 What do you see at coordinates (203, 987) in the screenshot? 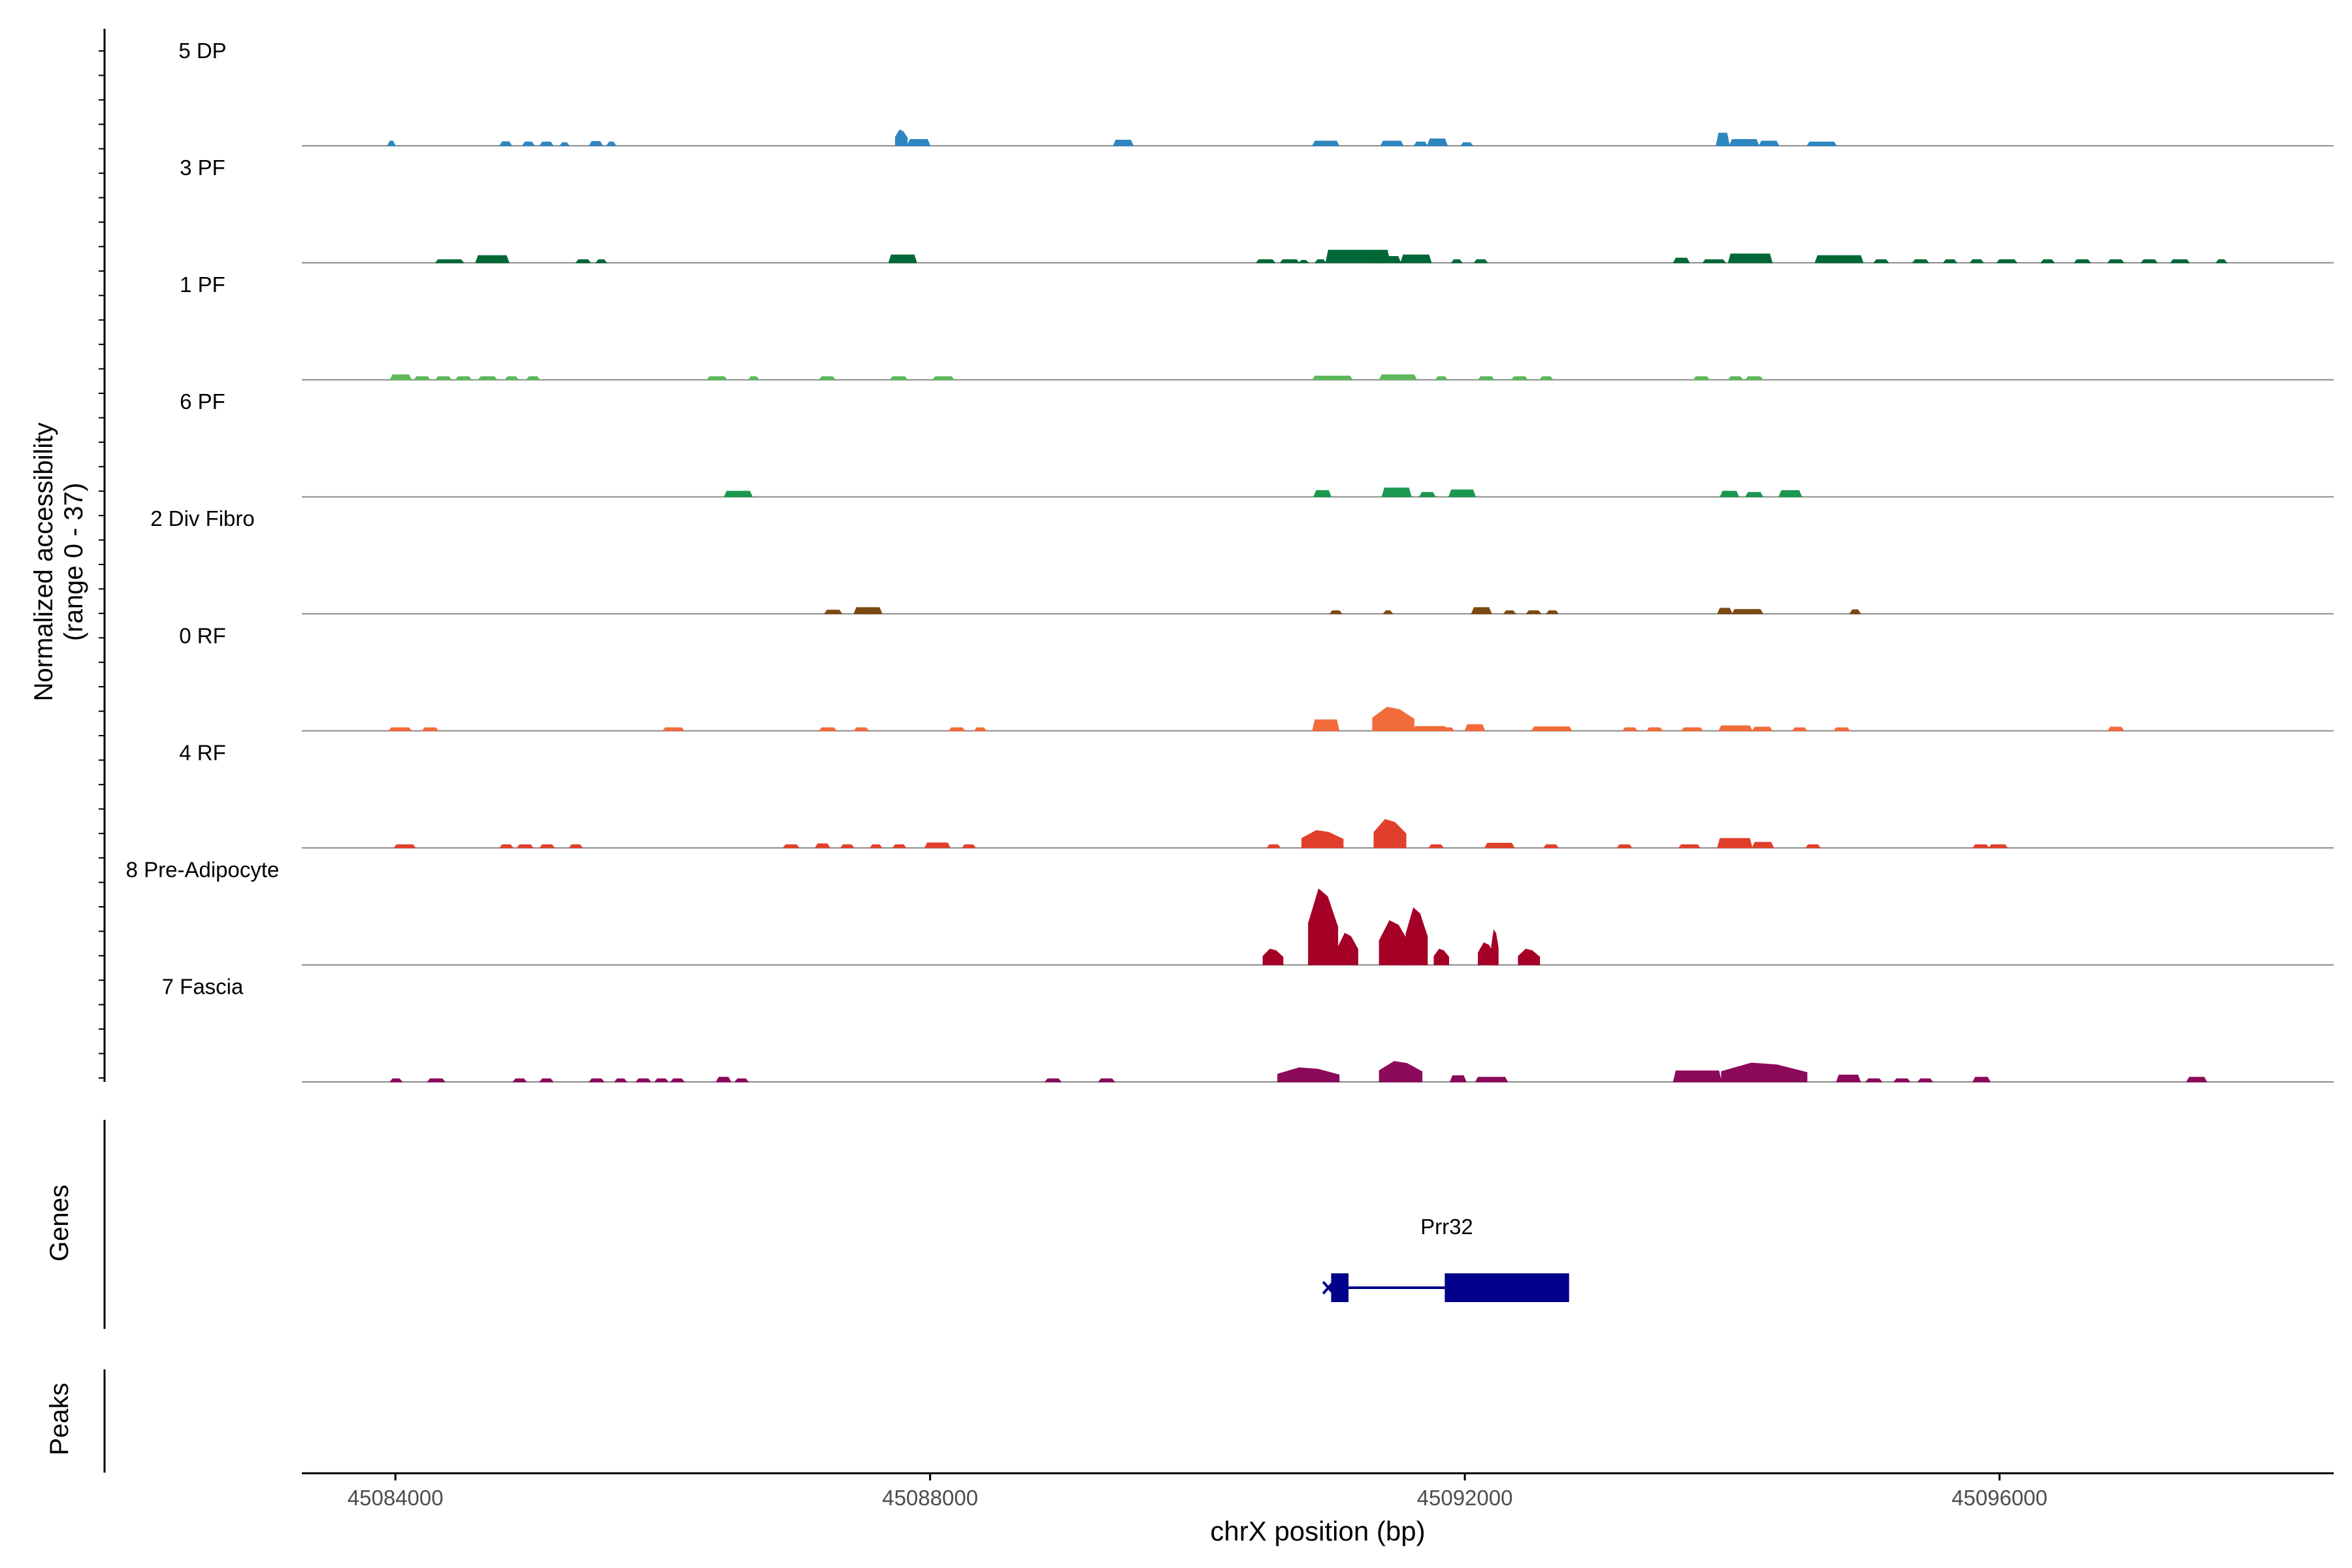
I see `track-label: 7 Fascia` at bounding box center [203, 987].